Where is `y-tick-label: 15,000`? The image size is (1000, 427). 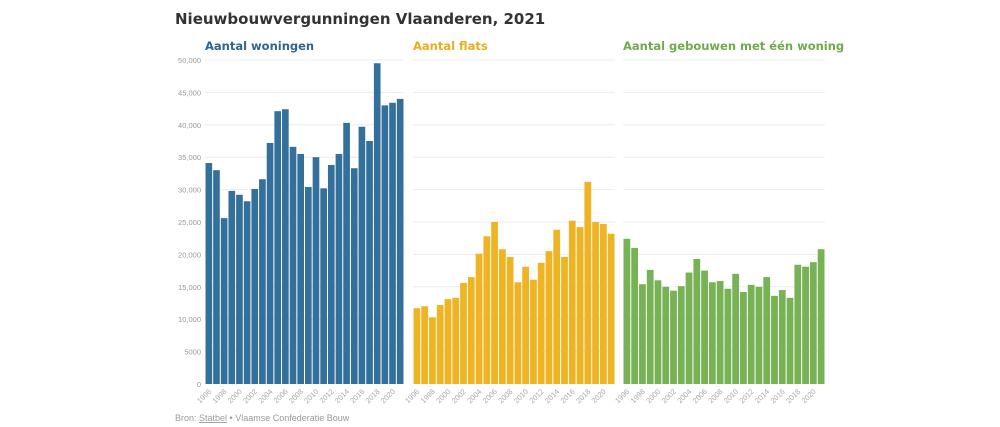
y-tick-label: 15,000 is located at coordinates (189, 287).